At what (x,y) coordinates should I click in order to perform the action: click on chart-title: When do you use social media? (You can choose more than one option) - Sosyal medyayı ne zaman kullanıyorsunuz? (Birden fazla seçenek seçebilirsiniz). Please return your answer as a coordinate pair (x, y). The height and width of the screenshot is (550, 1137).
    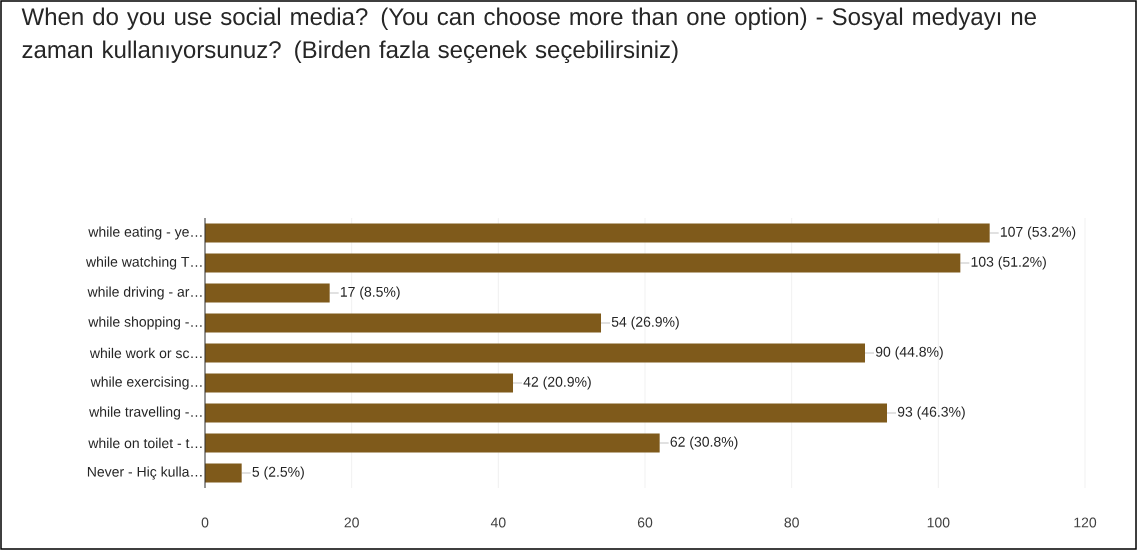
    Looking at the image, I should click on (528, 35).